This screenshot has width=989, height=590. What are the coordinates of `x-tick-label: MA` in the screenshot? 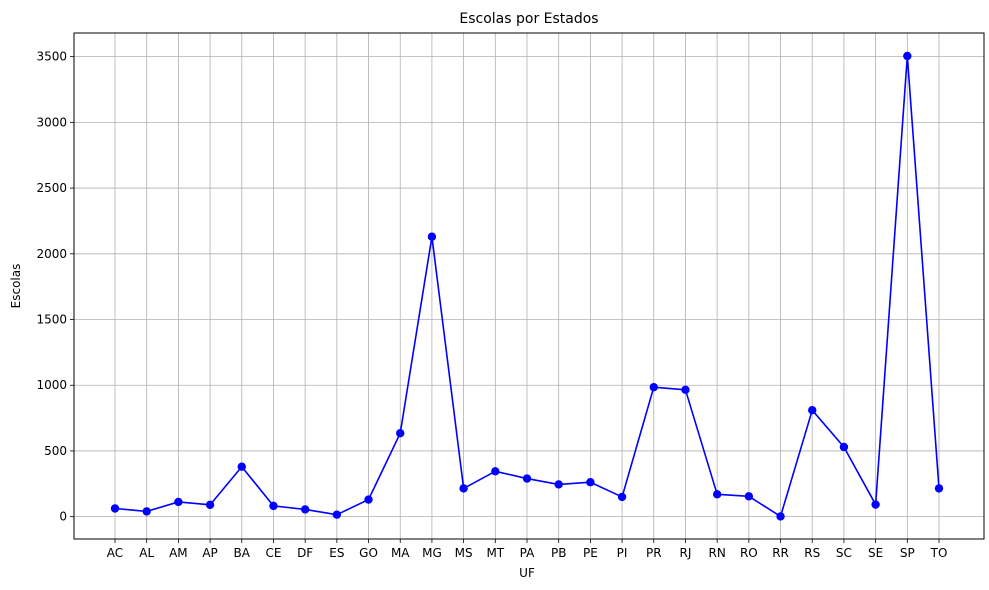 It's located at (400, 553).